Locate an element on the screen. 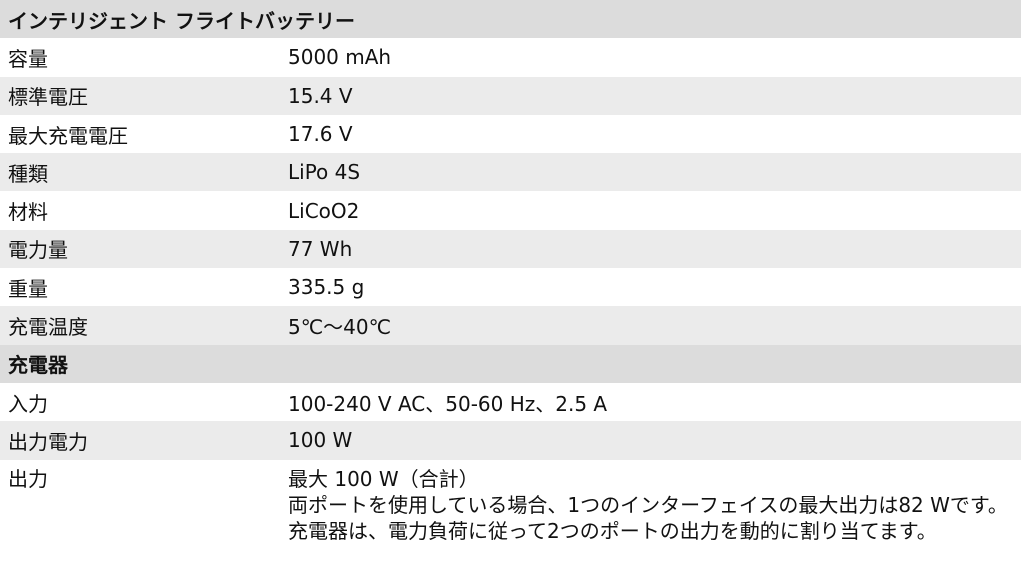  table-row: 出力電力 100 W is located at coordinates (510, 440).